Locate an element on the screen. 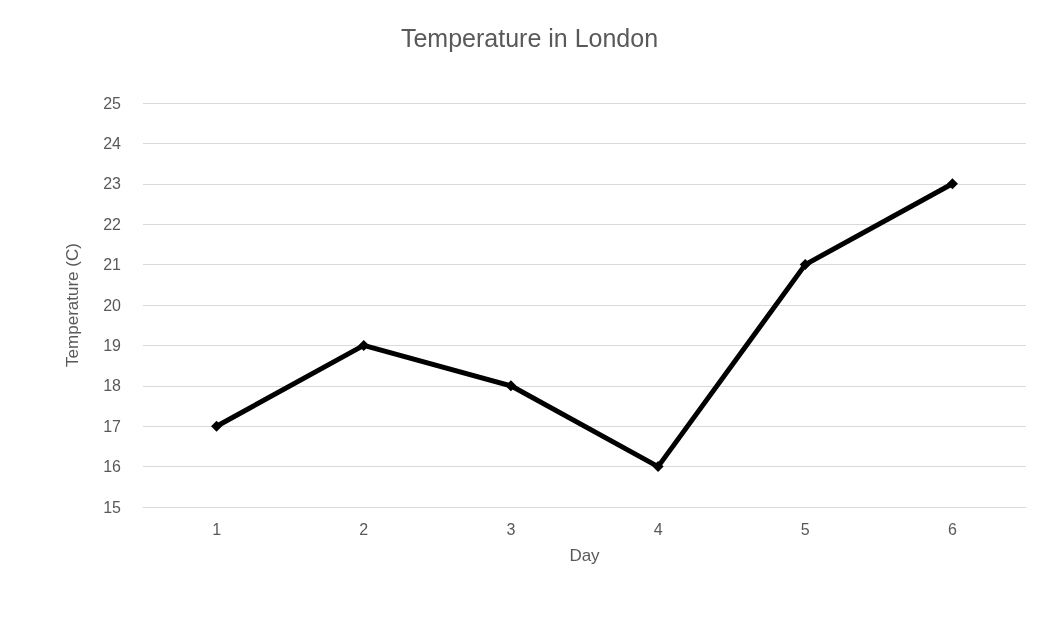  y-tick-label: 22 is located at coordinates (112, 224).